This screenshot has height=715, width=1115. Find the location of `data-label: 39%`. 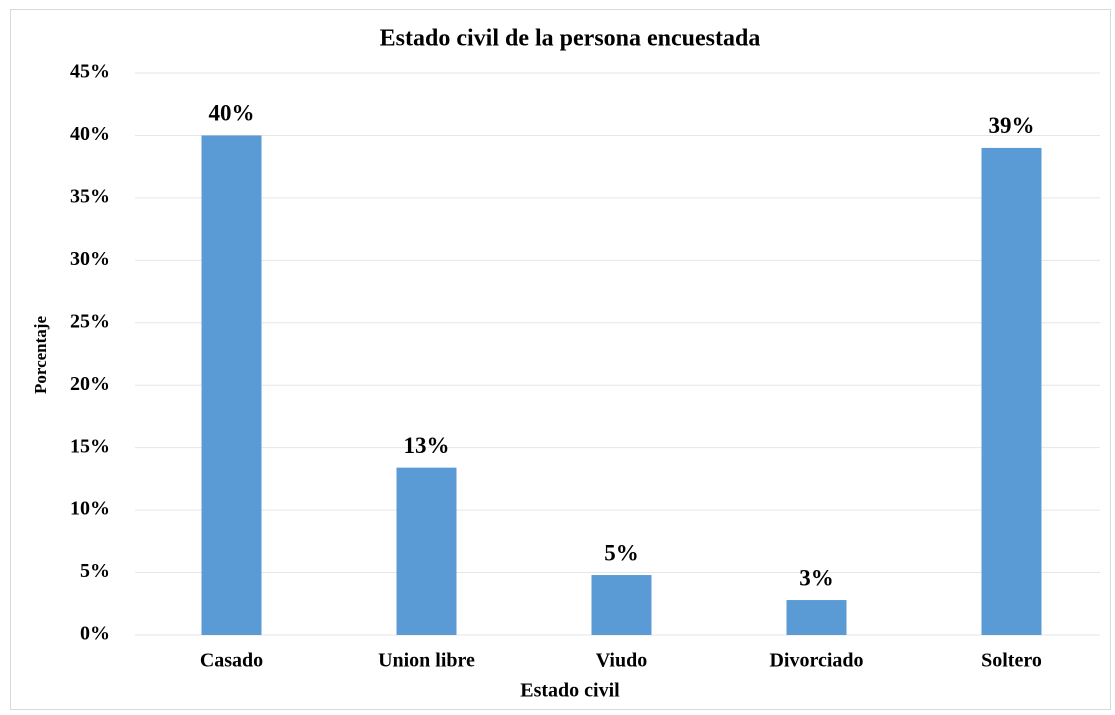

data-label: 39% is located at coordinates (1012, 125).